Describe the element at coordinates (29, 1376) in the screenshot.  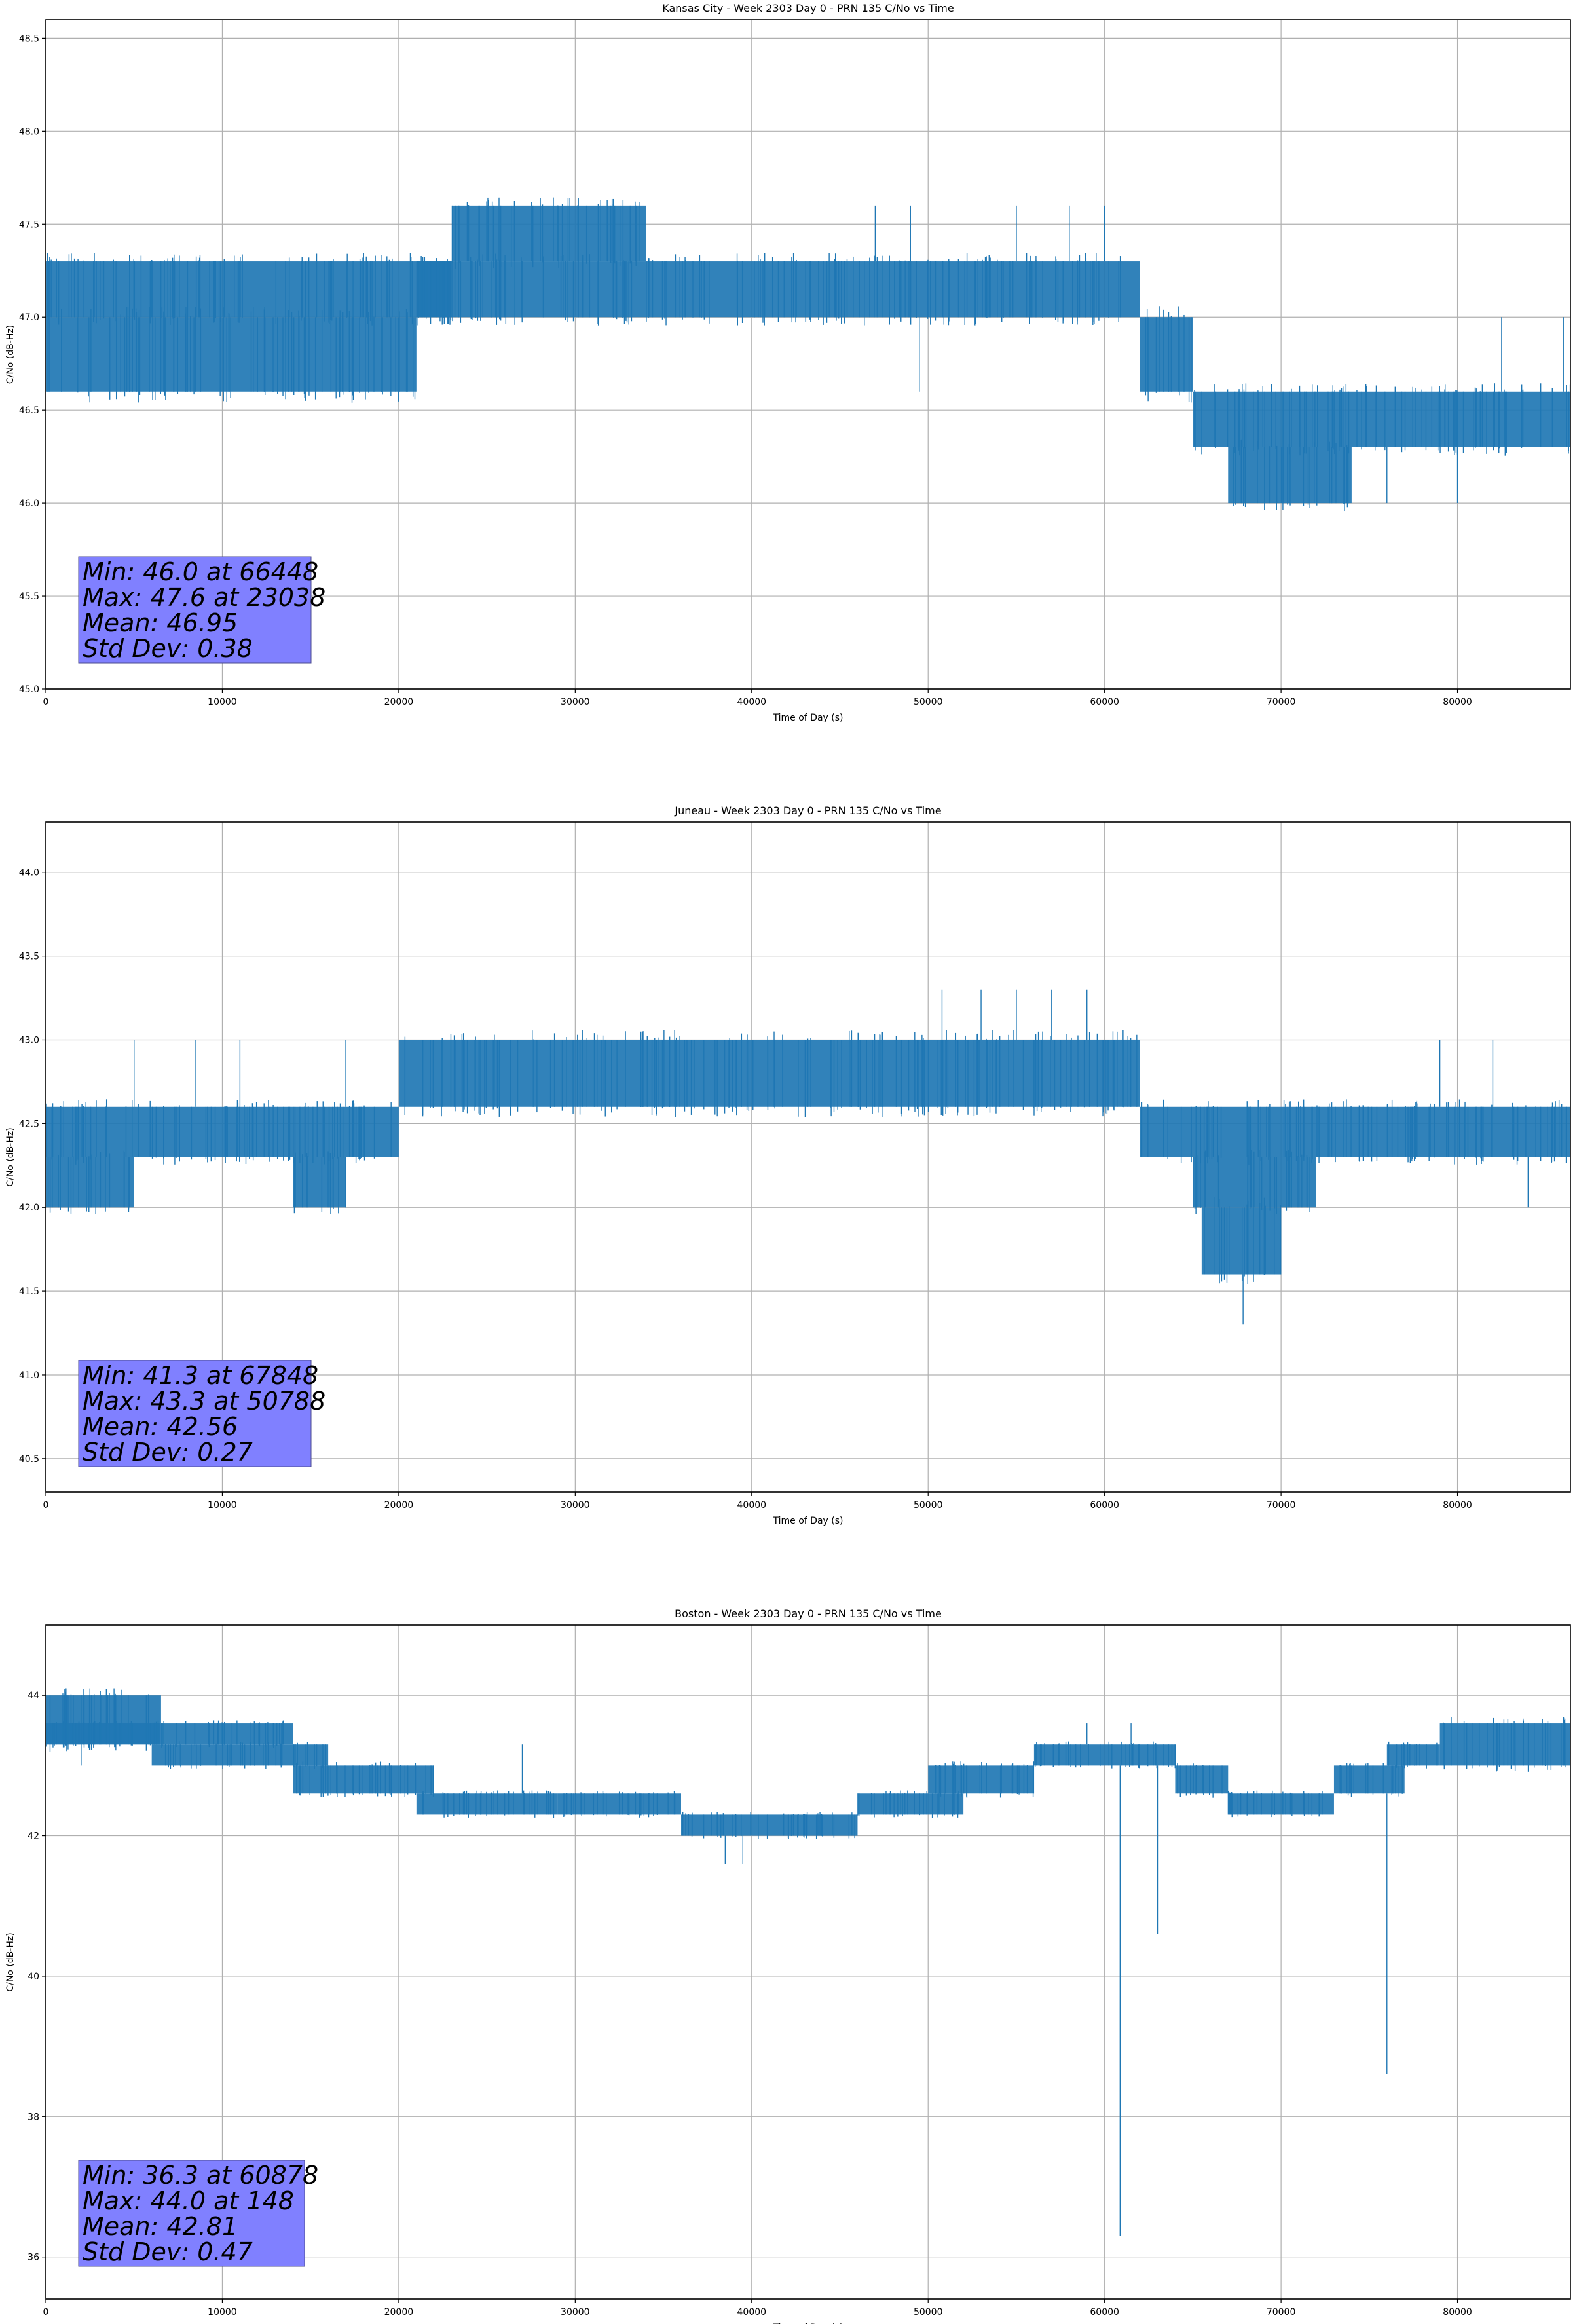
I see `y-tick-label: 41.0` at that location.